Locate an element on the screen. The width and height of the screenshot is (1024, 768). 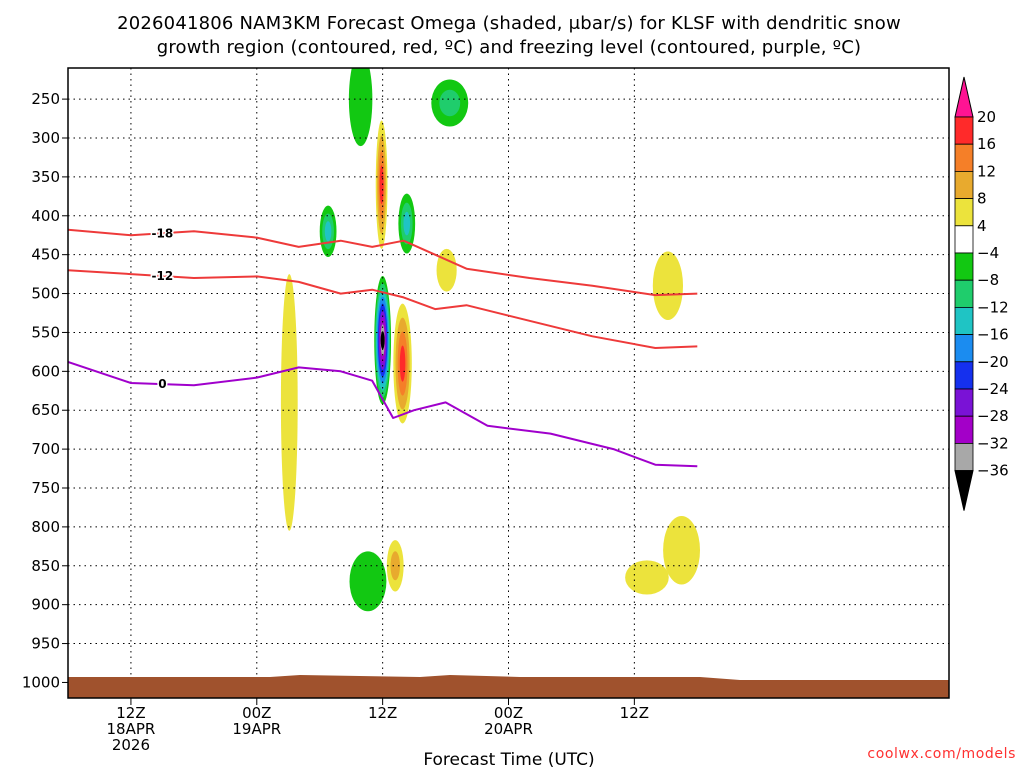
x-tick-label-42-0: 00Z is located at coordinates (508, 713).